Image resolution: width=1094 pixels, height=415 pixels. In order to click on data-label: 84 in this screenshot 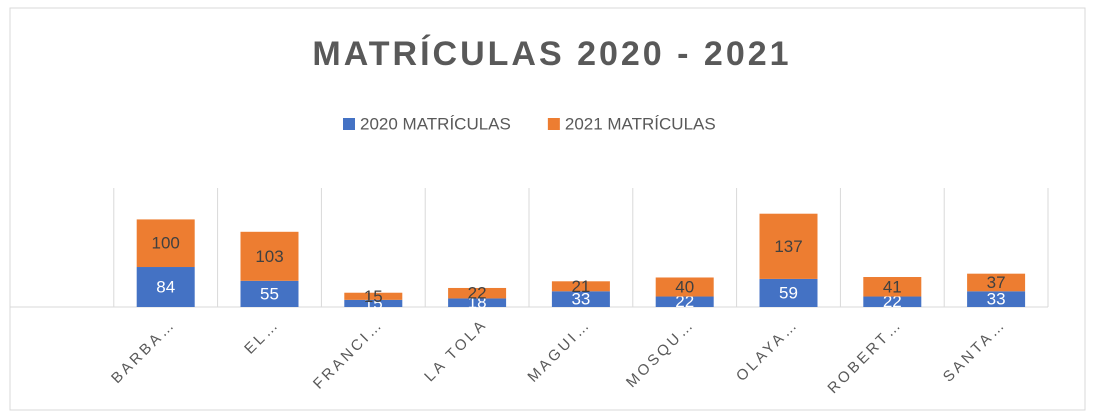, I will do `click(165, 286)`.